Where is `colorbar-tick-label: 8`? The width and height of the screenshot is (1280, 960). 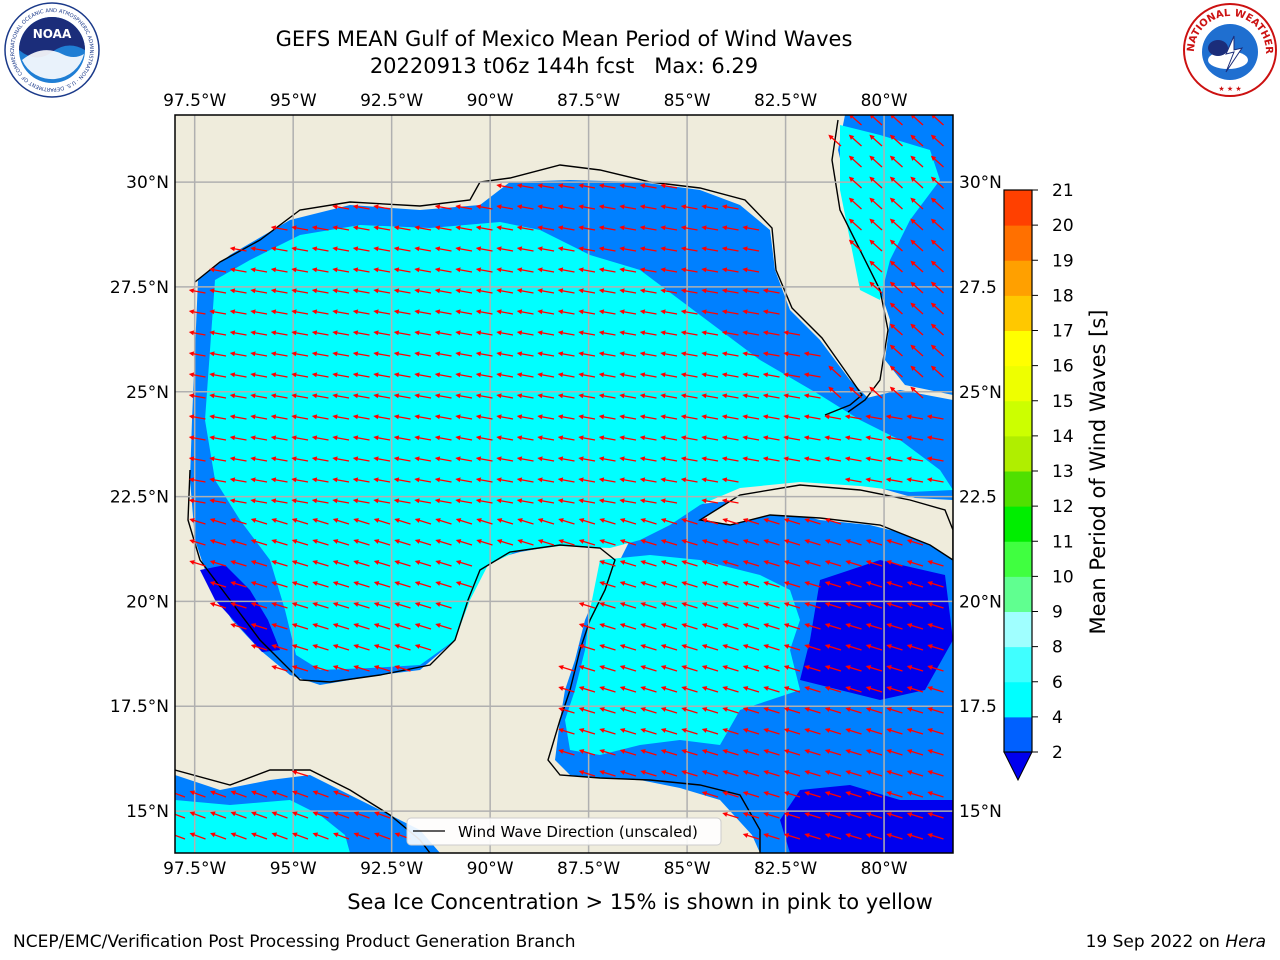
colorbar-tick-label: 8 is located at coordinates (1057, 648).